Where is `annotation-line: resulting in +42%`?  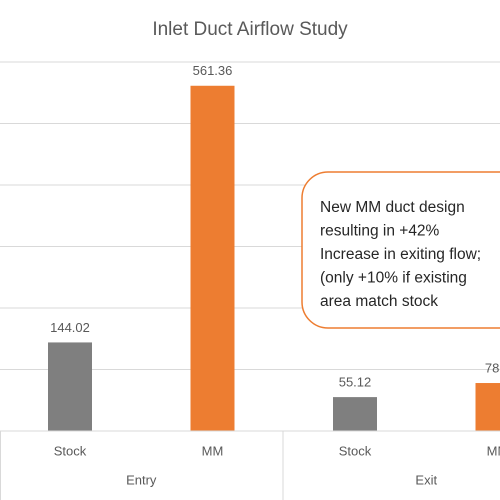 annotation-line: resulting in +42% is located at coordinates (380, 231).